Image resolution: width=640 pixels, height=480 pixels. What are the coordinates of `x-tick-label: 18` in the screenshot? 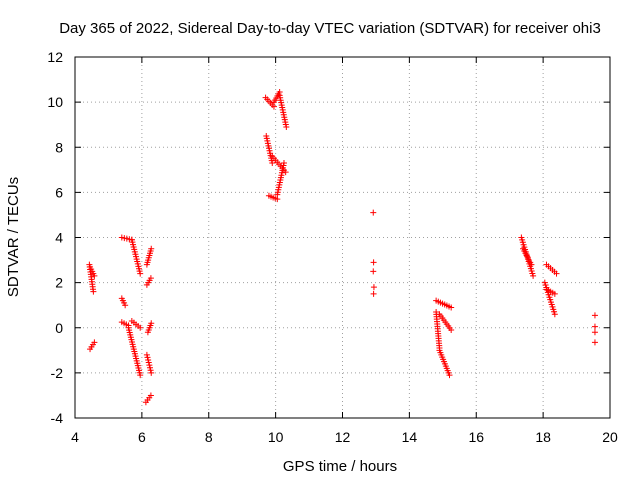 It's located at (543, 437).